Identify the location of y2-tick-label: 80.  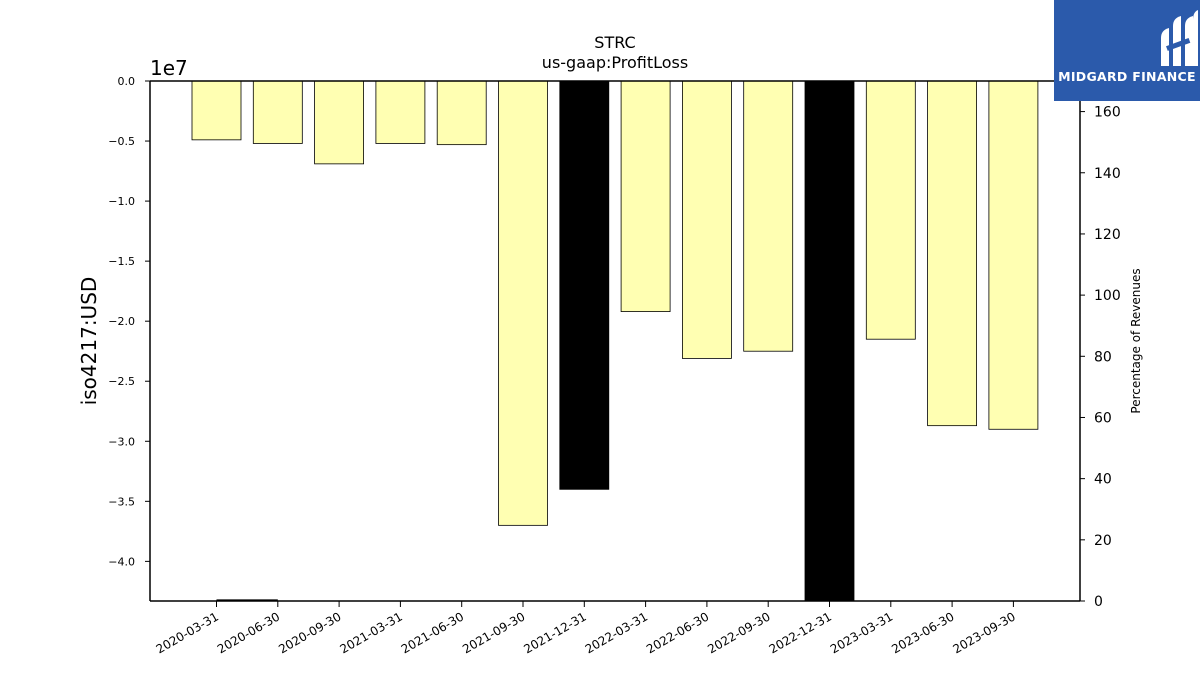
(1103, 357).